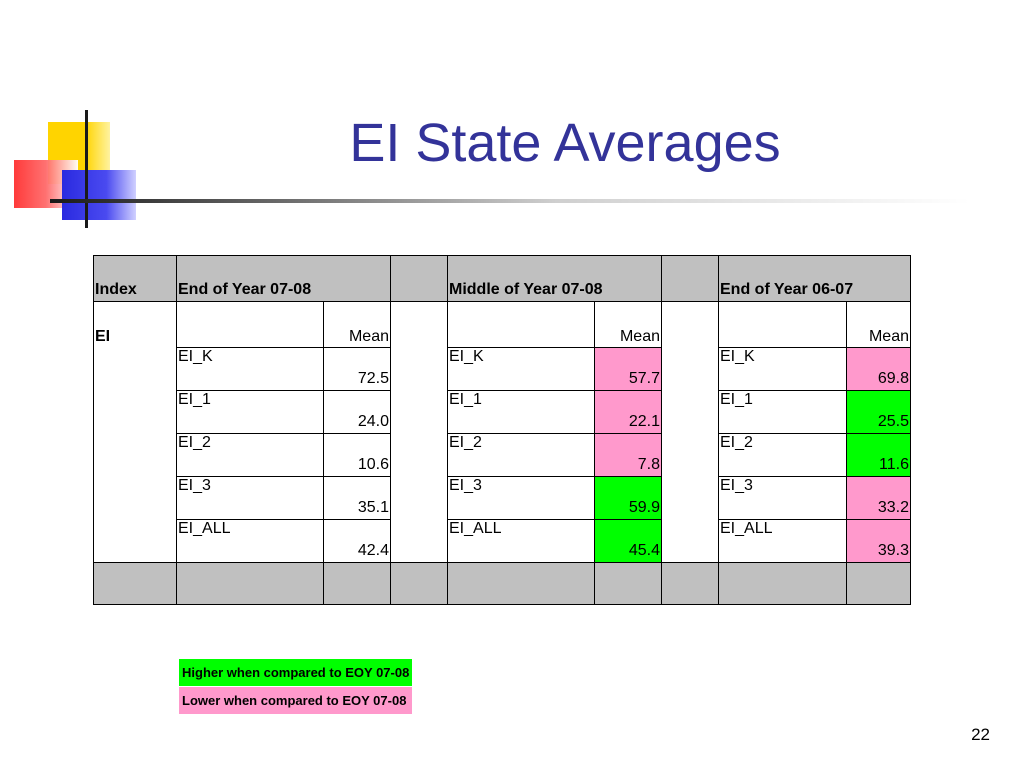  I want to click on table-row: EI_2 10.6 EI_2 7.8 EI_2 11.6, so click(502, 455).